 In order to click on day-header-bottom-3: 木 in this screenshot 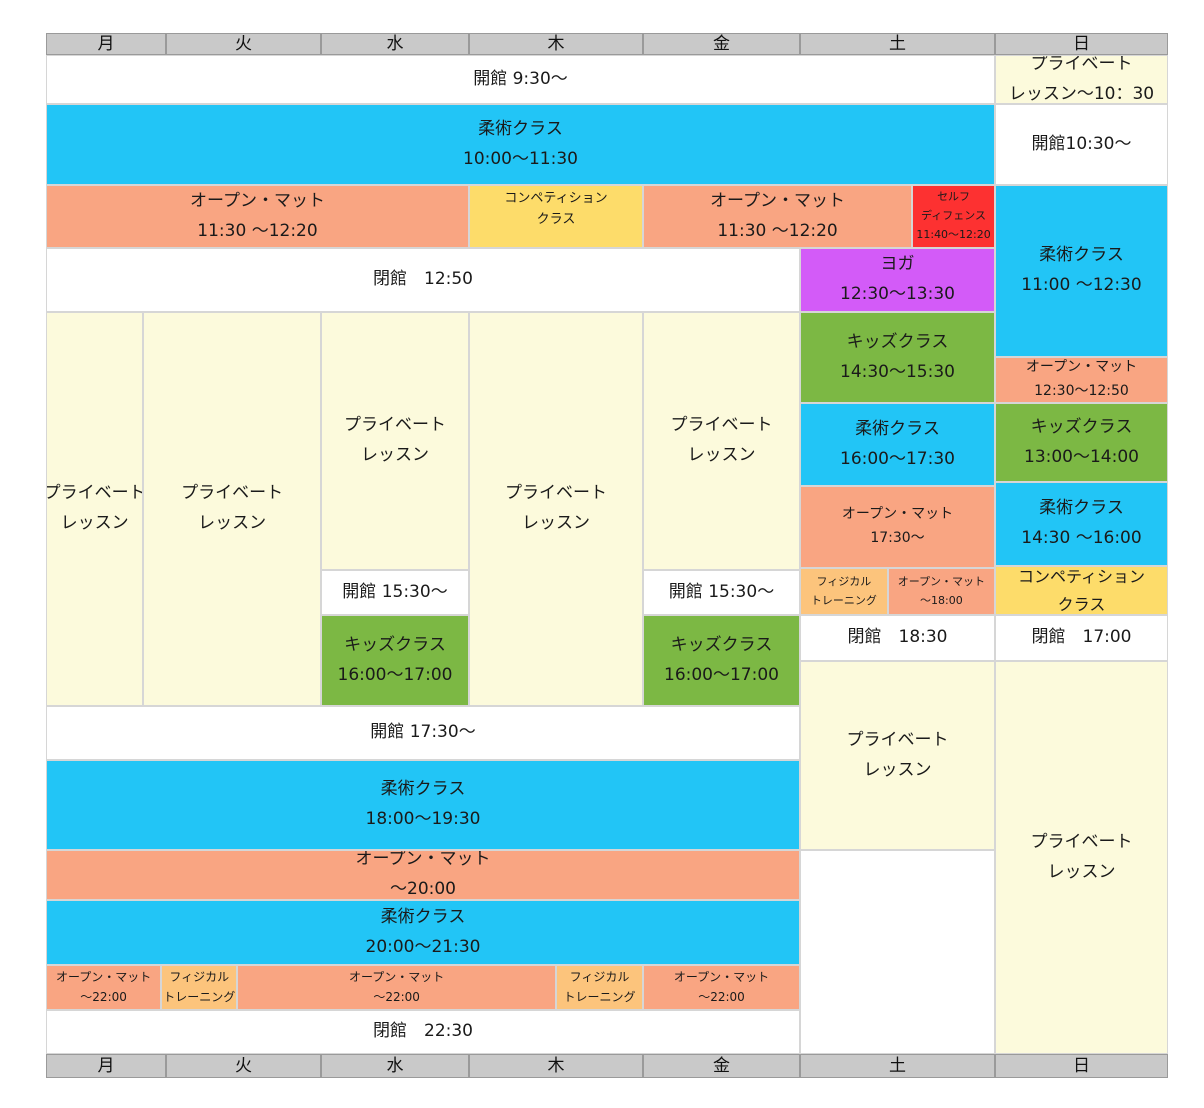, I will do `click(556, 1066)`.